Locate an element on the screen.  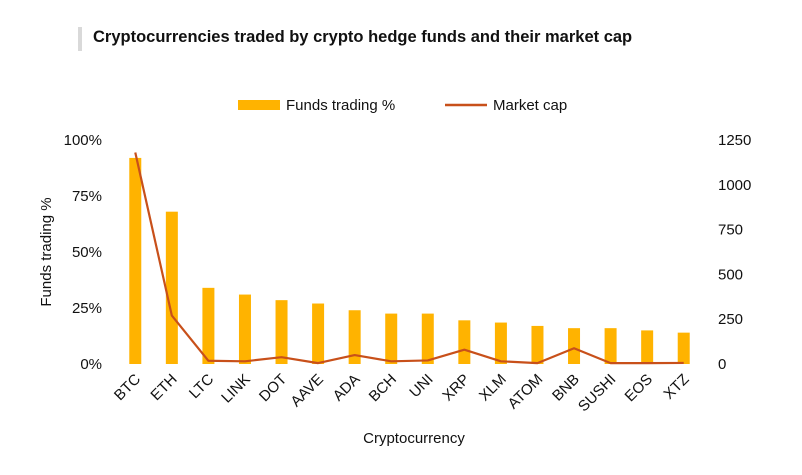
x-tick-label: AAVE is located at coordinates (307, 391).